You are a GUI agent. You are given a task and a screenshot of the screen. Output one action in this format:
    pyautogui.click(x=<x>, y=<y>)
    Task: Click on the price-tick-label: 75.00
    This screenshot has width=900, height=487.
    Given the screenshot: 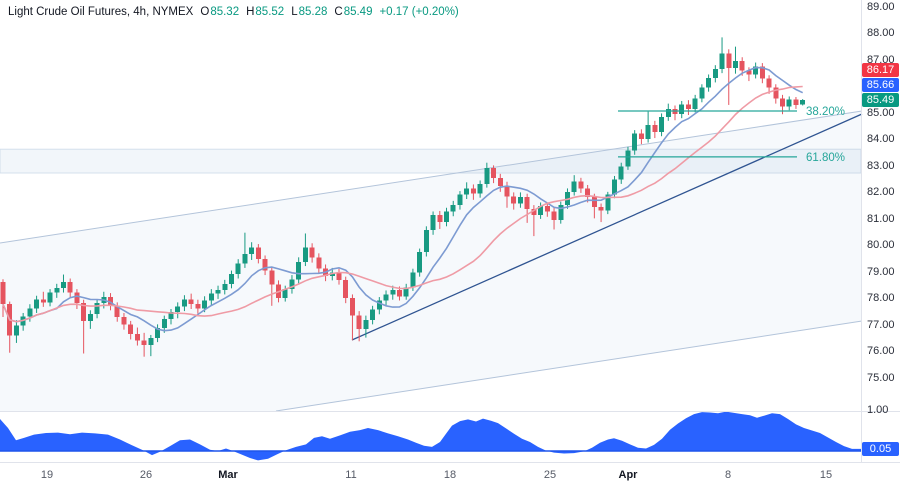 What is the action you would take?
    pyautogui.click(x=881, y=377)
    